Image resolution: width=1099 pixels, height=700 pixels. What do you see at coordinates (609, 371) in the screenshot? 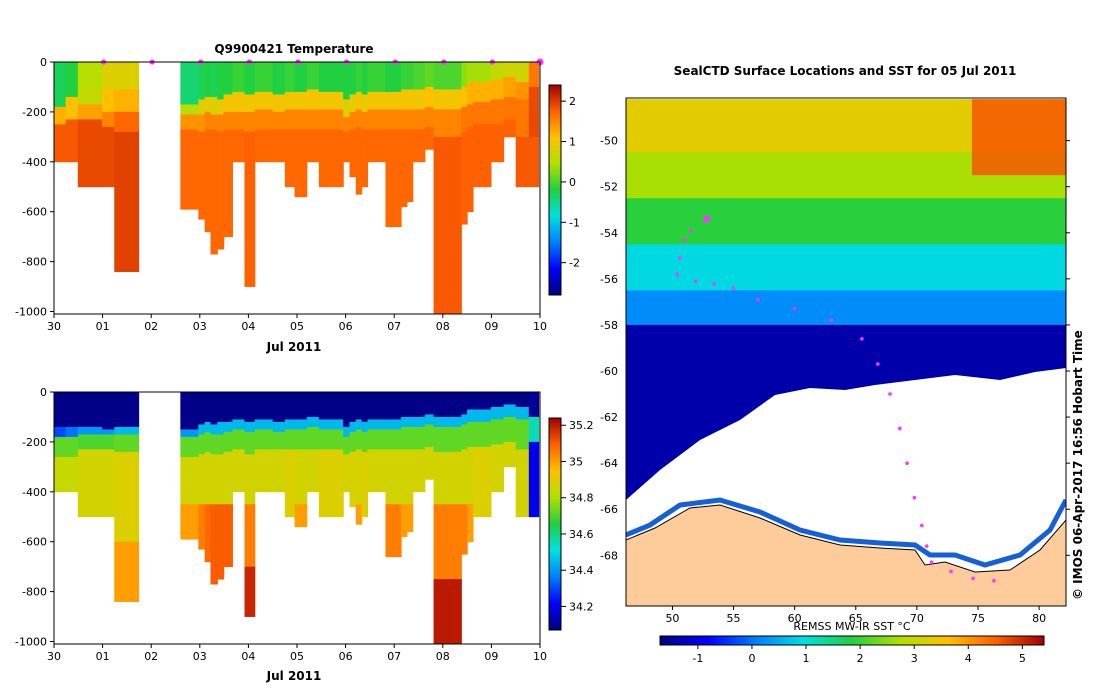
I see `map-y-tick-label: -60` at bounding box center [609, 371].